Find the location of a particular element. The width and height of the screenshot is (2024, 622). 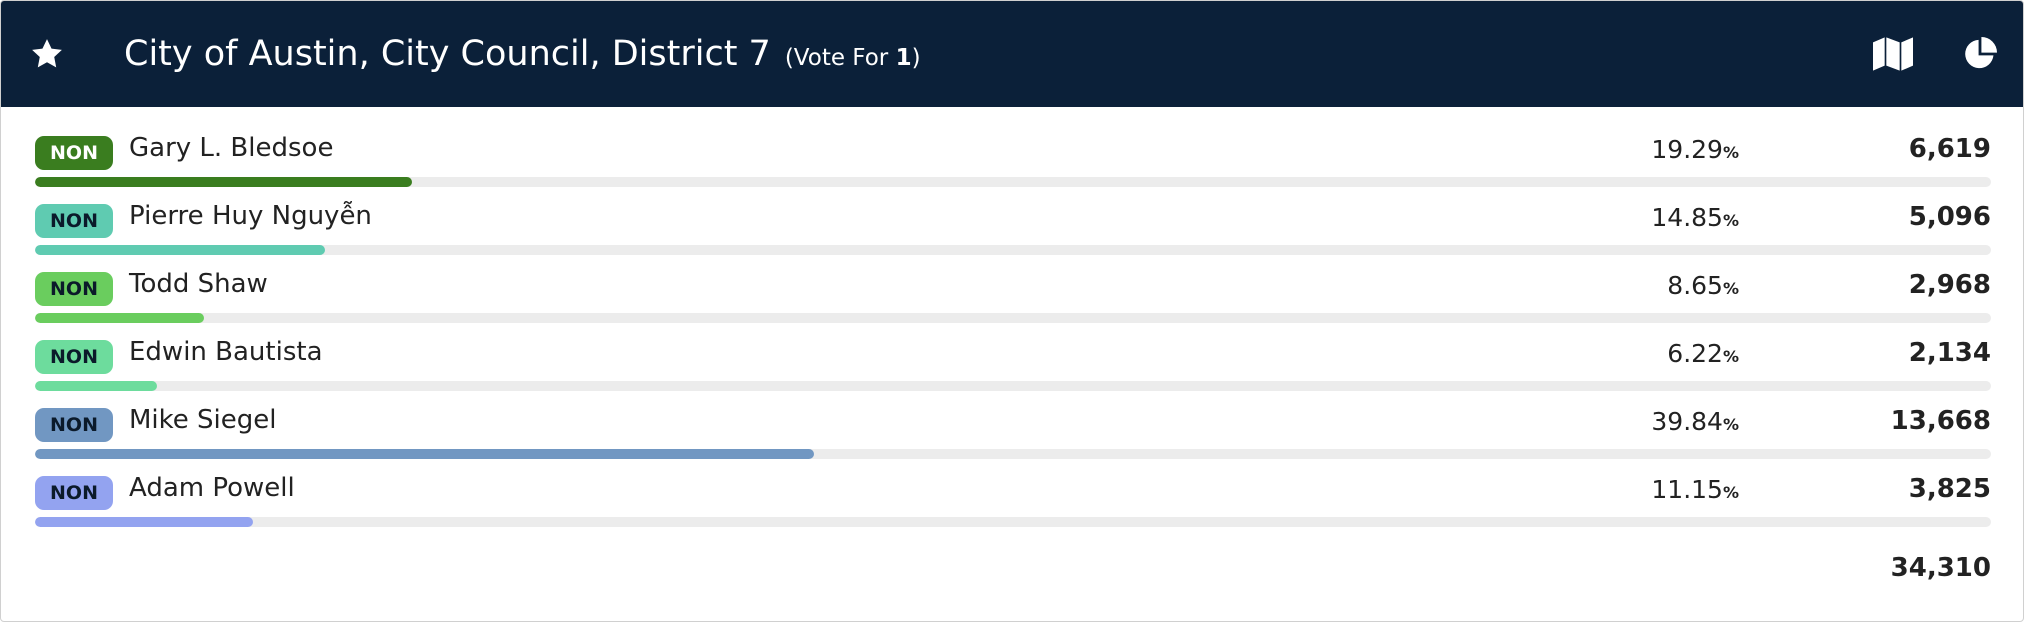

vote-for-number: 1 is located at coordinates (903, 58).